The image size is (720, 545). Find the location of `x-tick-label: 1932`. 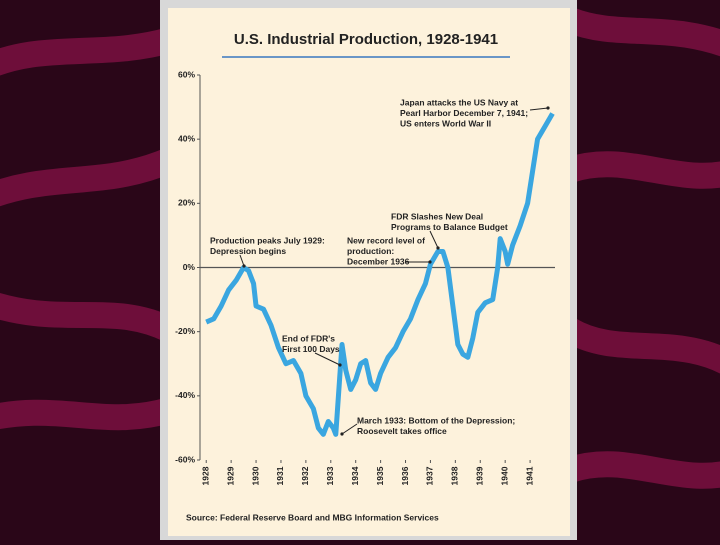

x-tick-label: 1932 is located at coordinates (305, 475).